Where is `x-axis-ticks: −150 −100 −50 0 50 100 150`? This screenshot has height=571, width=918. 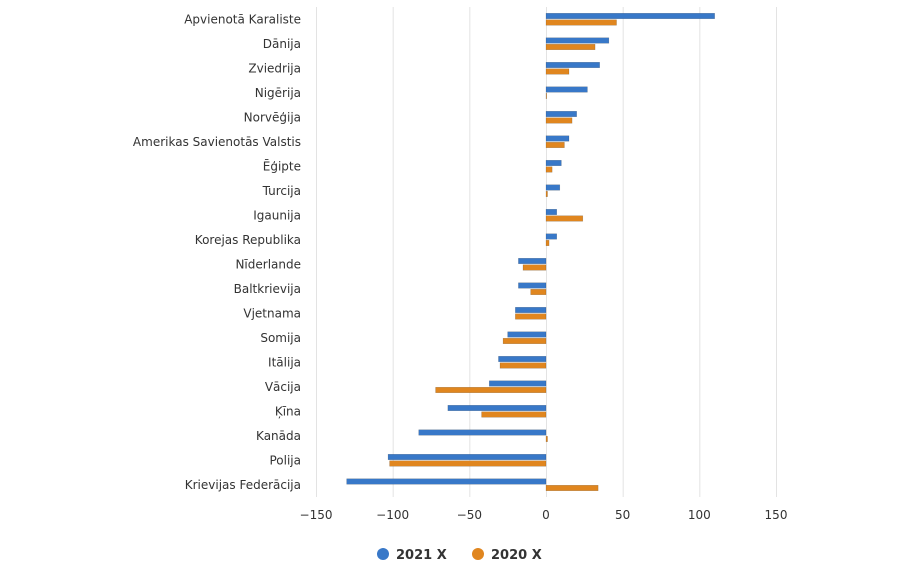 x-axis-ticks: −150 −100 −50 0 50 100 150 is located at coordinates (544, 515).